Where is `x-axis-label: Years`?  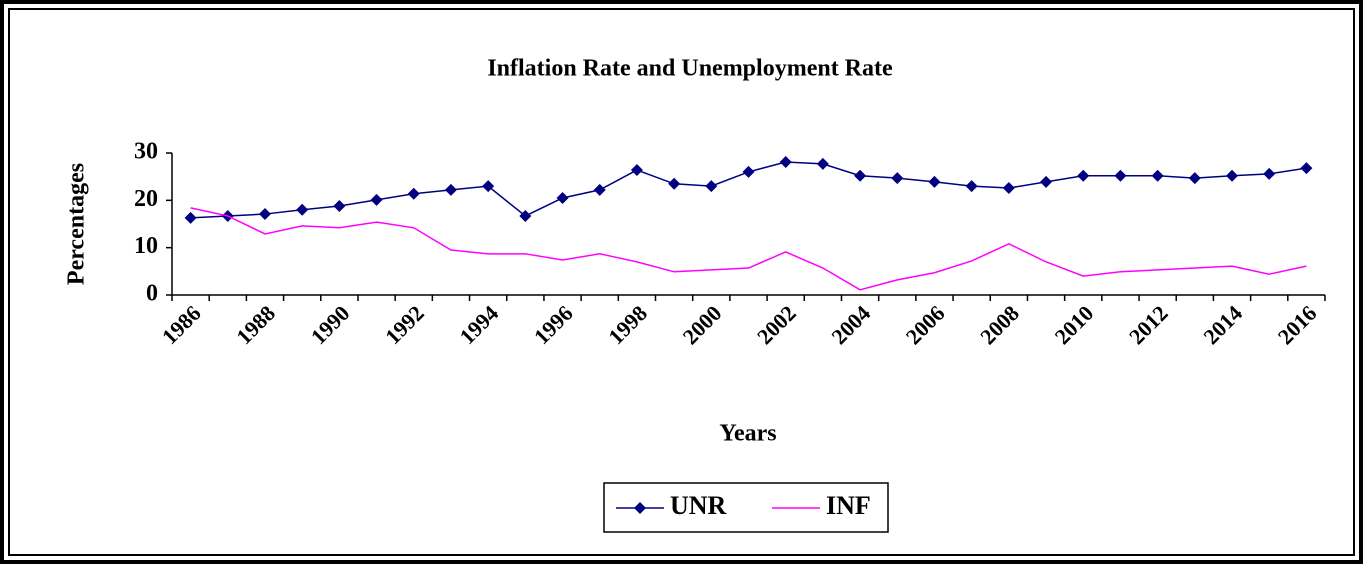
x-axis-label: Years is located at coordinates (747, 434).